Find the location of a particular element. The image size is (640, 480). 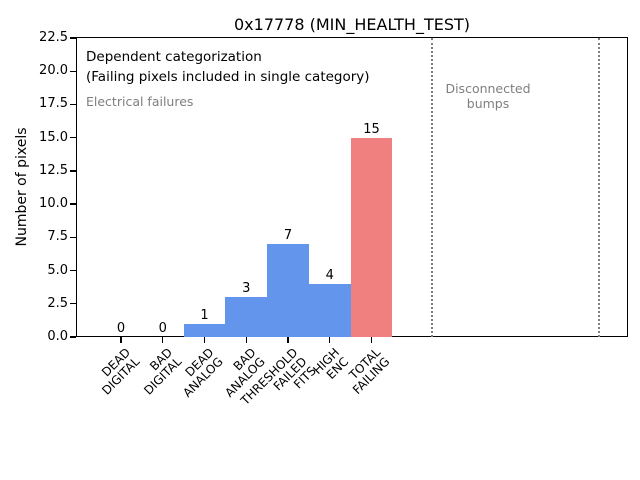

y-tick-label: 0.0 is located at coordinates (57, 336).